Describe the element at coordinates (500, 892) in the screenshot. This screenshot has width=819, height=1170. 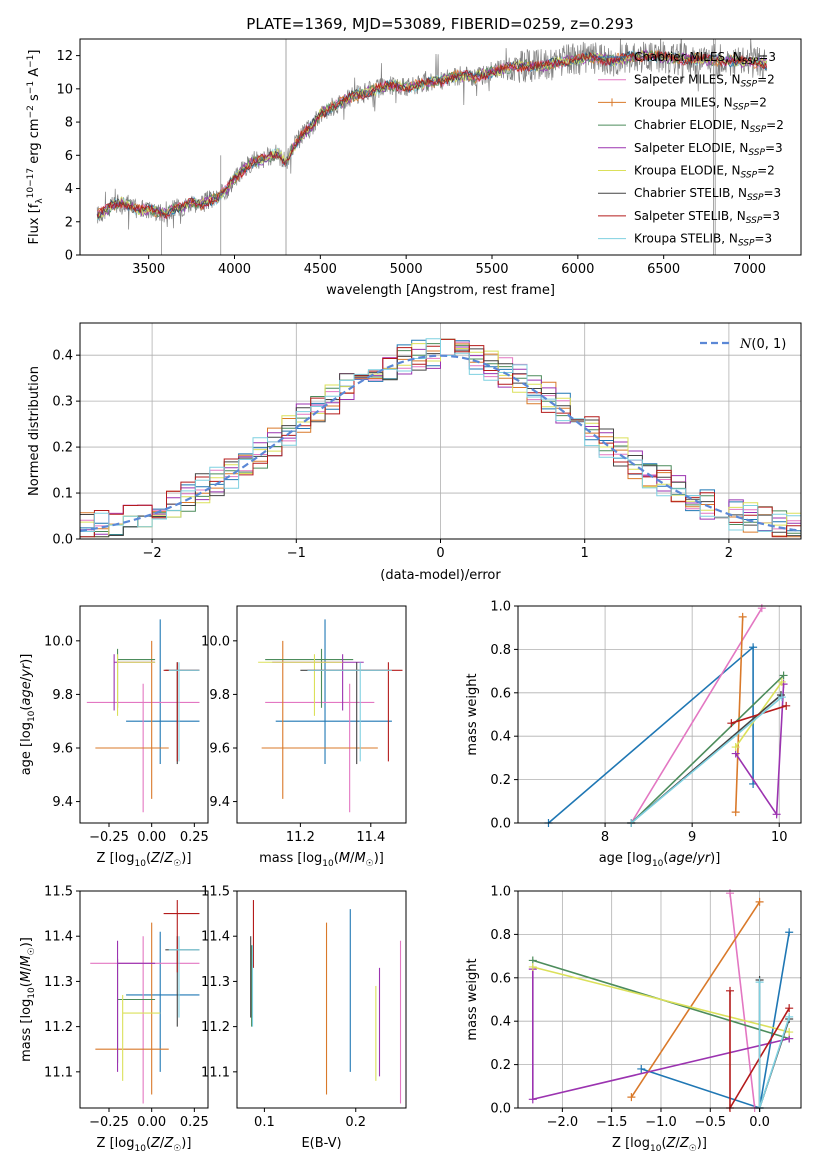
I see `y-tick-label: 1.0` at that location.